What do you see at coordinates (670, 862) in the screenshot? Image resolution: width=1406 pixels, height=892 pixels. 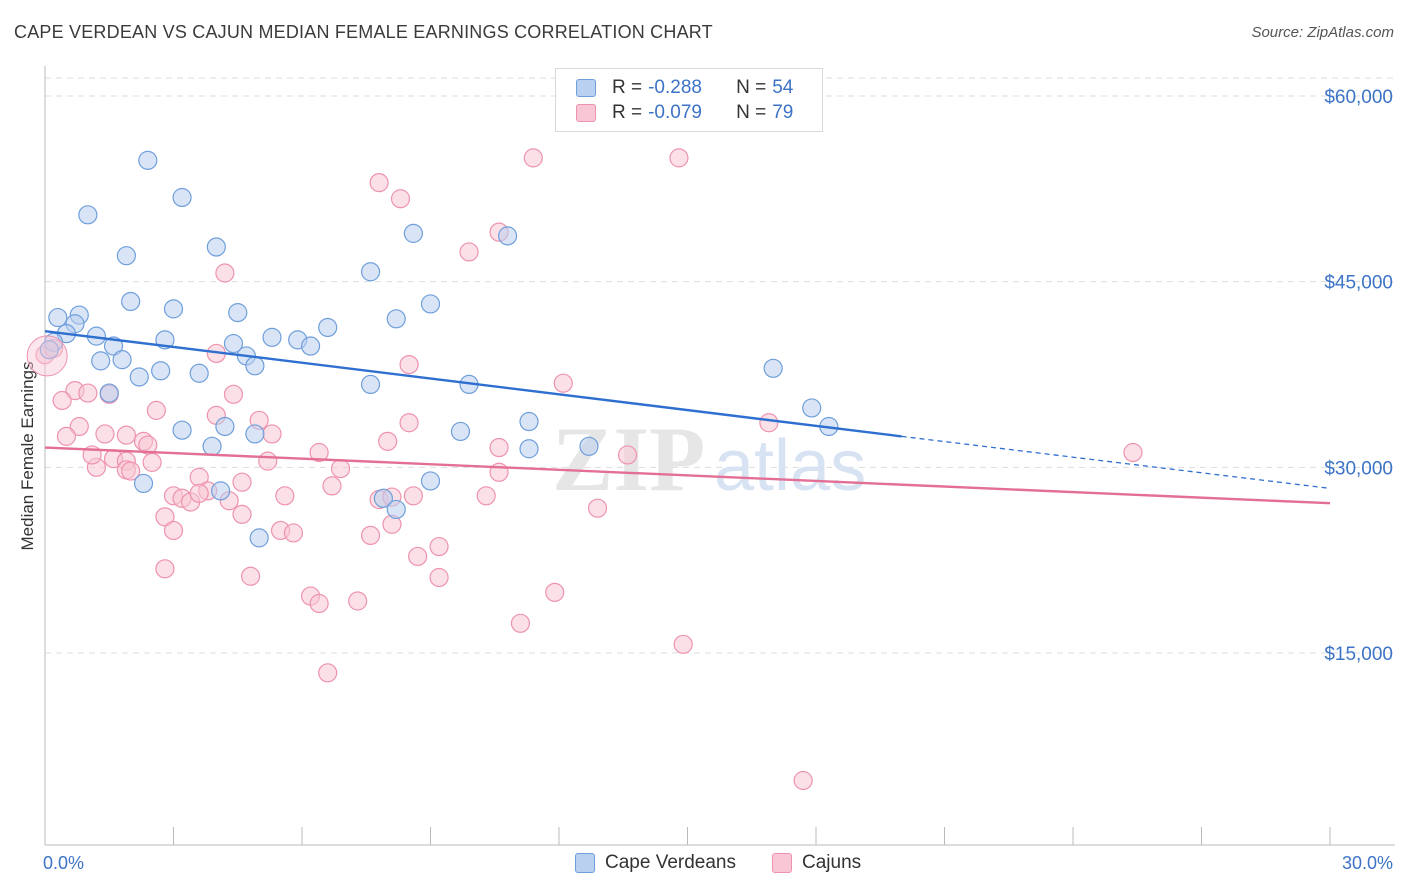 I see `legend-label-cape-verdeans: Cape Verdeans` at bounding box center [670, 862].